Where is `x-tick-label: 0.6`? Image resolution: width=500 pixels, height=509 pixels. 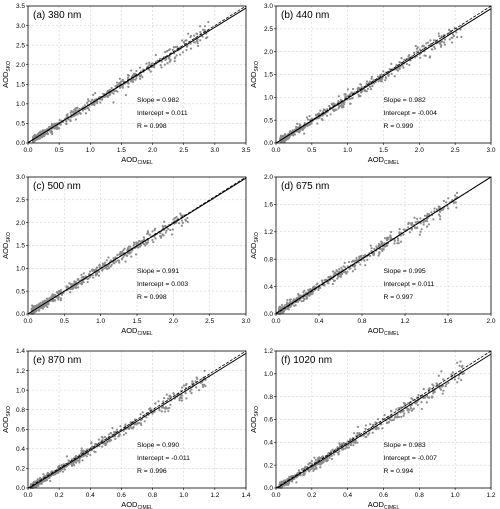 x-tick-label: 0.6 is located at coordinates (383, 495).